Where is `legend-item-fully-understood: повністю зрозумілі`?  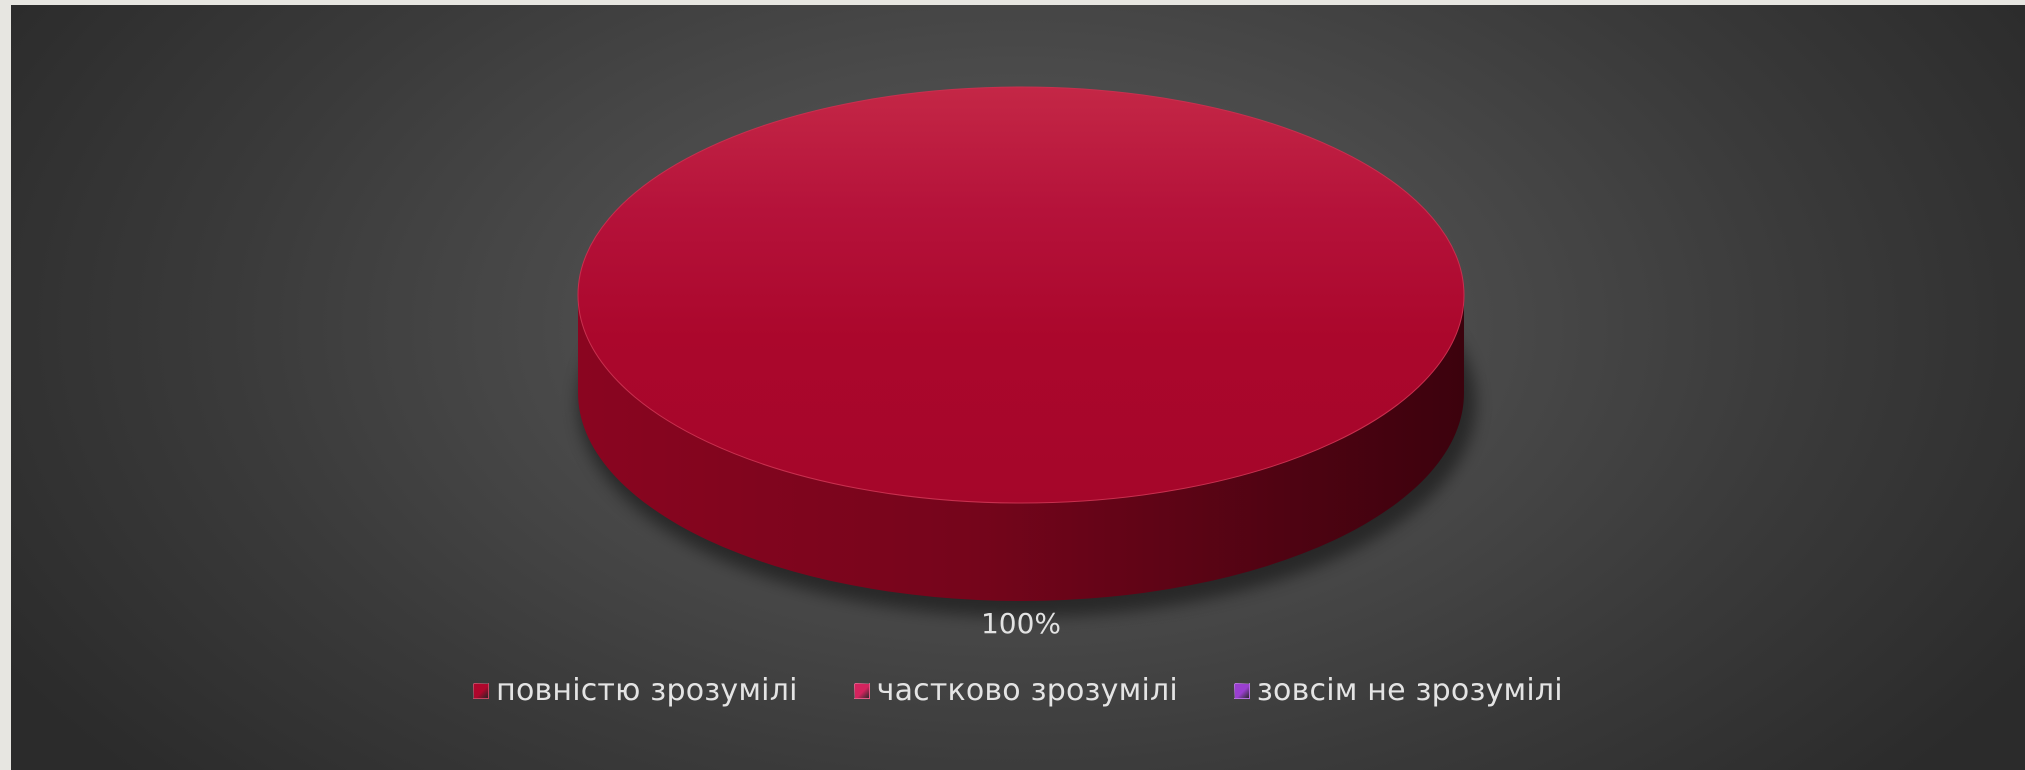 legend-item-fully-understood: повністю зрозумілі is located at coordinates (635, 690).